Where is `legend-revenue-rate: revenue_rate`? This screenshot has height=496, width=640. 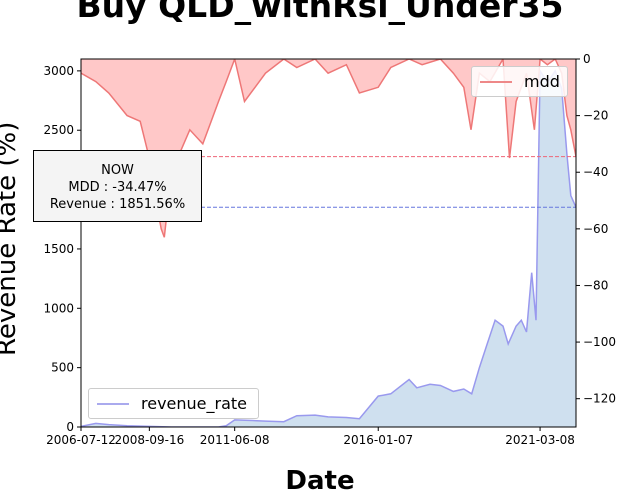
legend-revenue-rate: revenue_rate is located at coordinates (173, 403).